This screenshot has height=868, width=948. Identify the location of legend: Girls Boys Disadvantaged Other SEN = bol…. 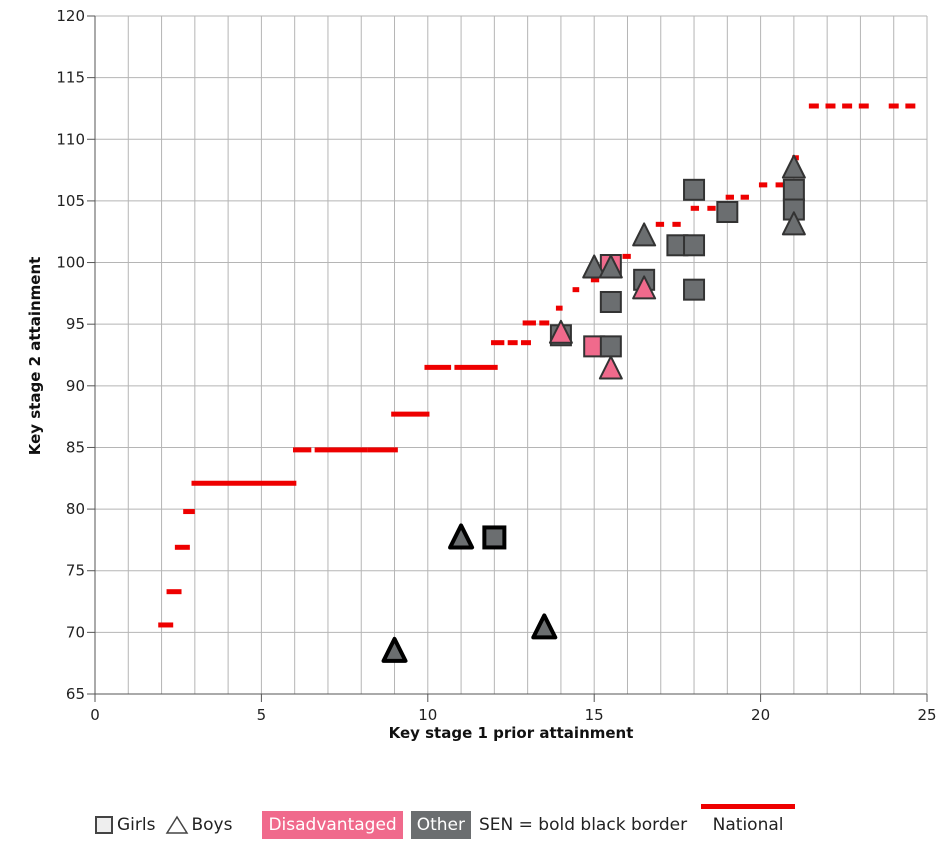
(445, 821).